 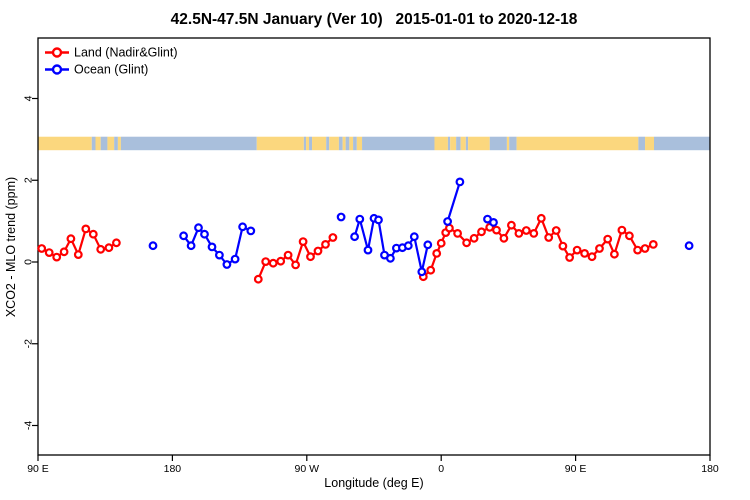 I want to click on legend-land-label: Land (Nadir&Glint), so click(x=126, y=53).